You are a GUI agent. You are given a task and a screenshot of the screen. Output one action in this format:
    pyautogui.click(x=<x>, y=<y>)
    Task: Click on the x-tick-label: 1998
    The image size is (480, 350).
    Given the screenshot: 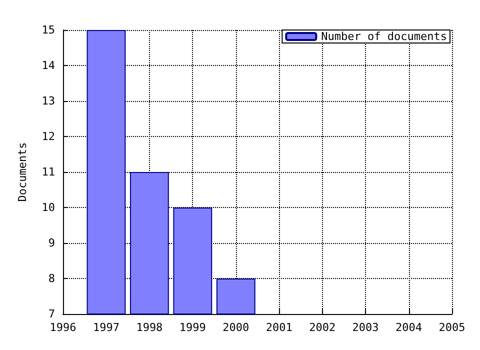 What is the action you would take?
    pyautogui.click(x=149, y=327)
    